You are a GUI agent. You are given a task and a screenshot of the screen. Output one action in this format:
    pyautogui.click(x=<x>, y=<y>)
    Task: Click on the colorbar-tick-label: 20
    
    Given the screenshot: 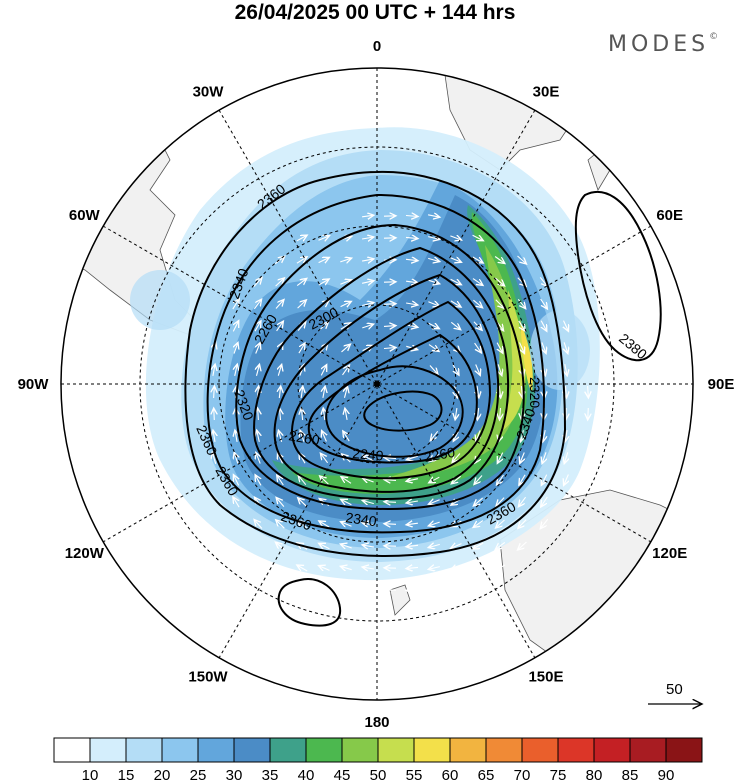 What is the action you would take?
    pyautogui.click(x=162, y=774)
    